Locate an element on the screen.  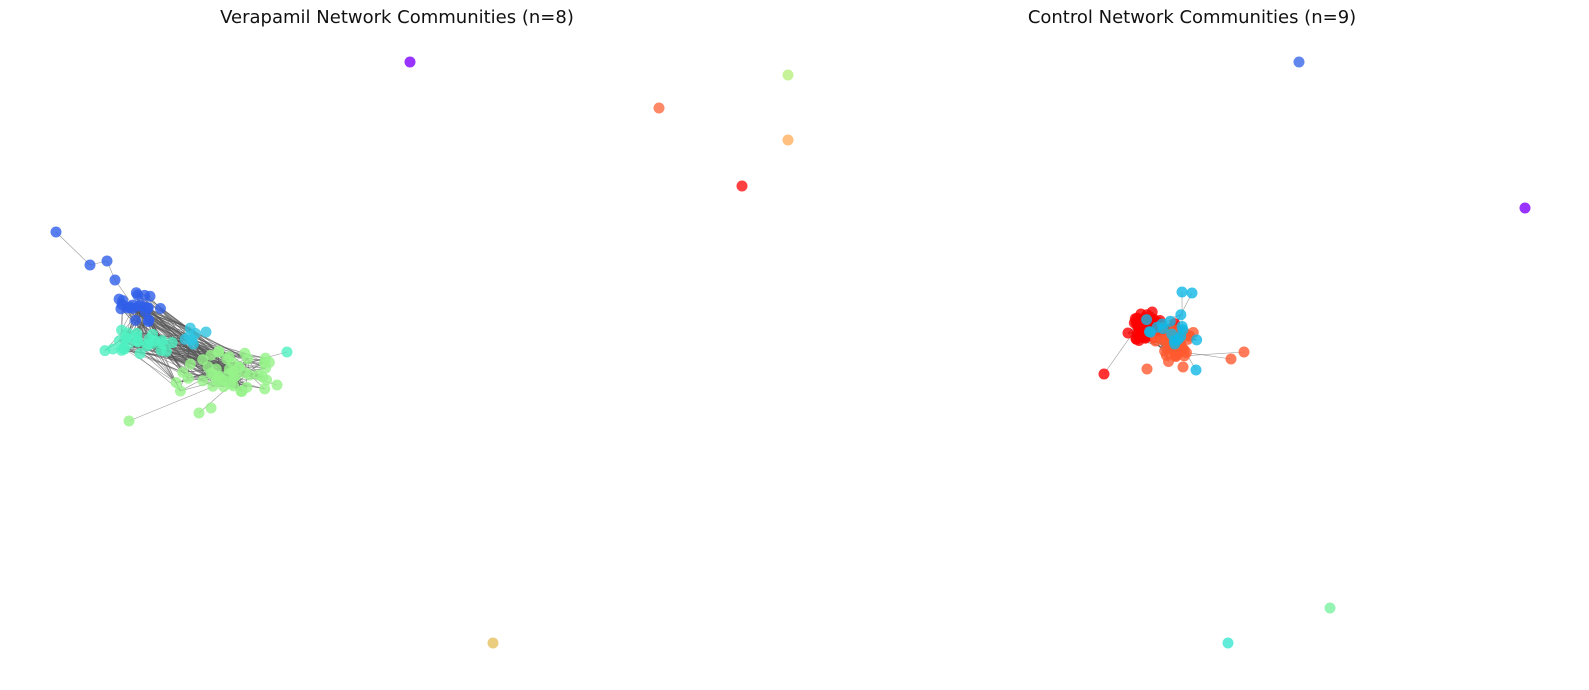
control-network-title: Control Network Communities (n=9) is located at coordinates (1192, 17).